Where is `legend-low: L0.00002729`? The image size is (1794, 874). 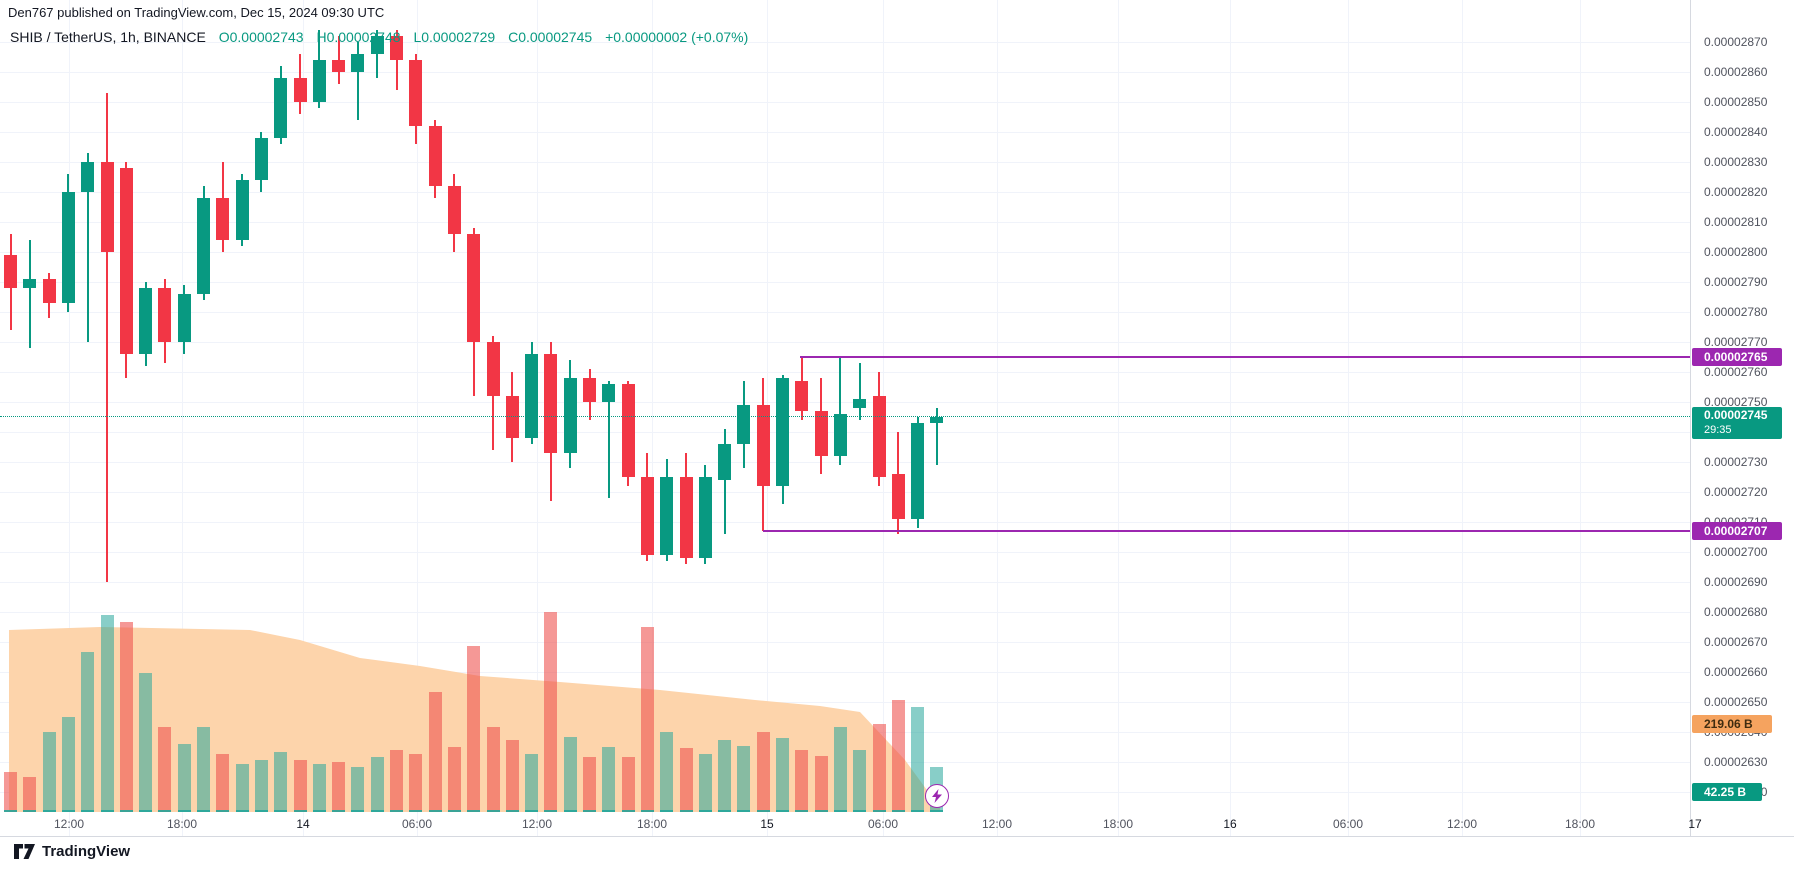
legend-low: L0.00002729 is located at coordinates (454, 37).